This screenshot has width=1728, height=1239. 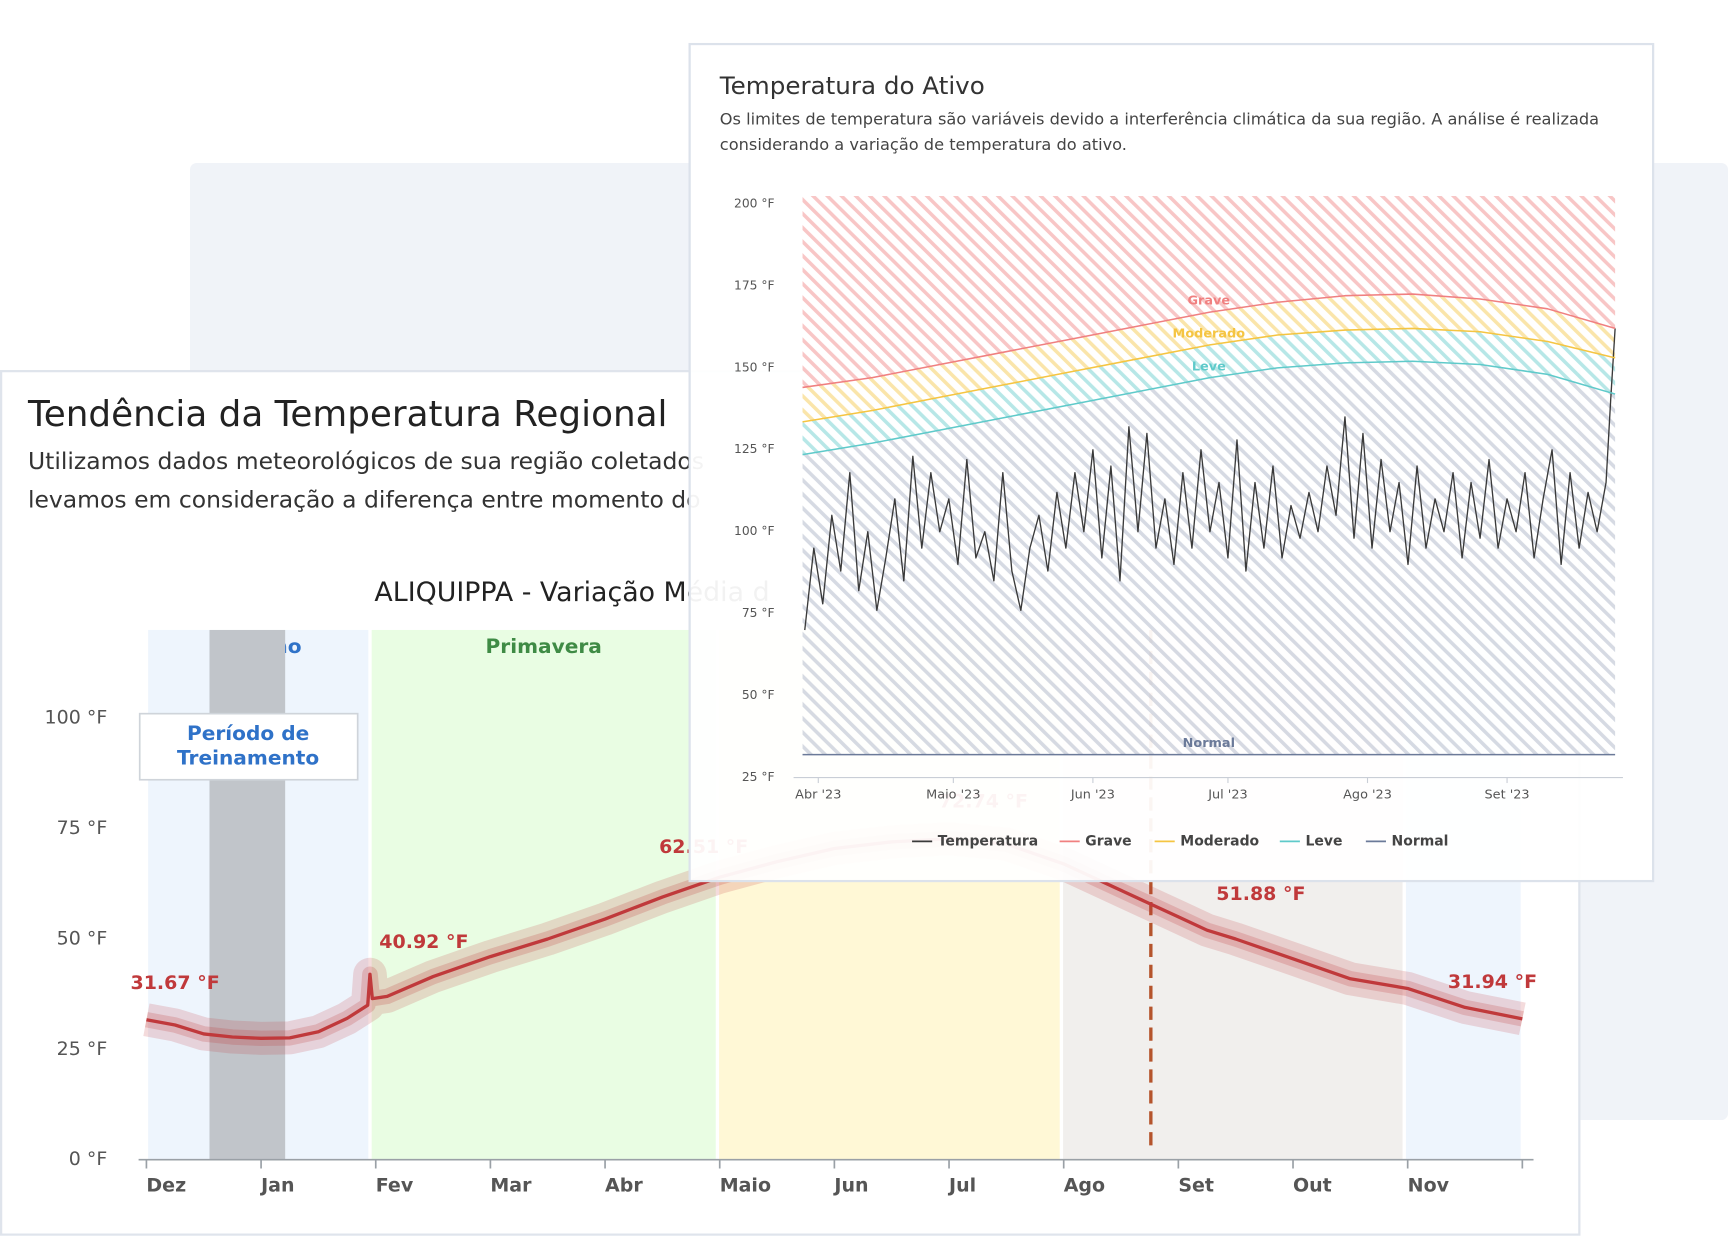 What do you see at coordinates (1227, 795) in the screenshot?
I see `x-tick-label: Jul '23` at bounding box center [1227, 795].